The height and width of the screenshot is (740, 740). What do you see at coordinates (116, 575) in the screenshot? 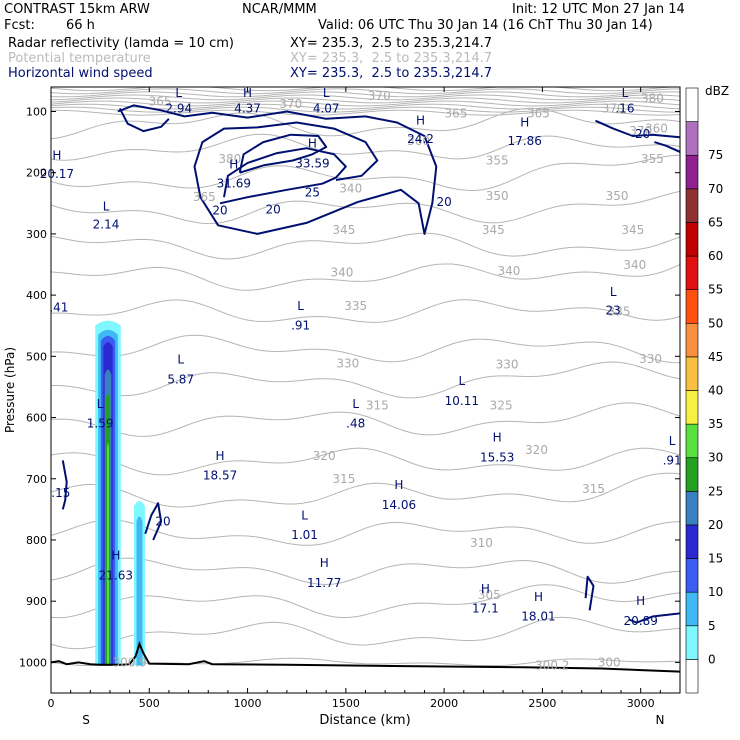
I see `extremum-value: 21.63` at bounding box center [116, 575].